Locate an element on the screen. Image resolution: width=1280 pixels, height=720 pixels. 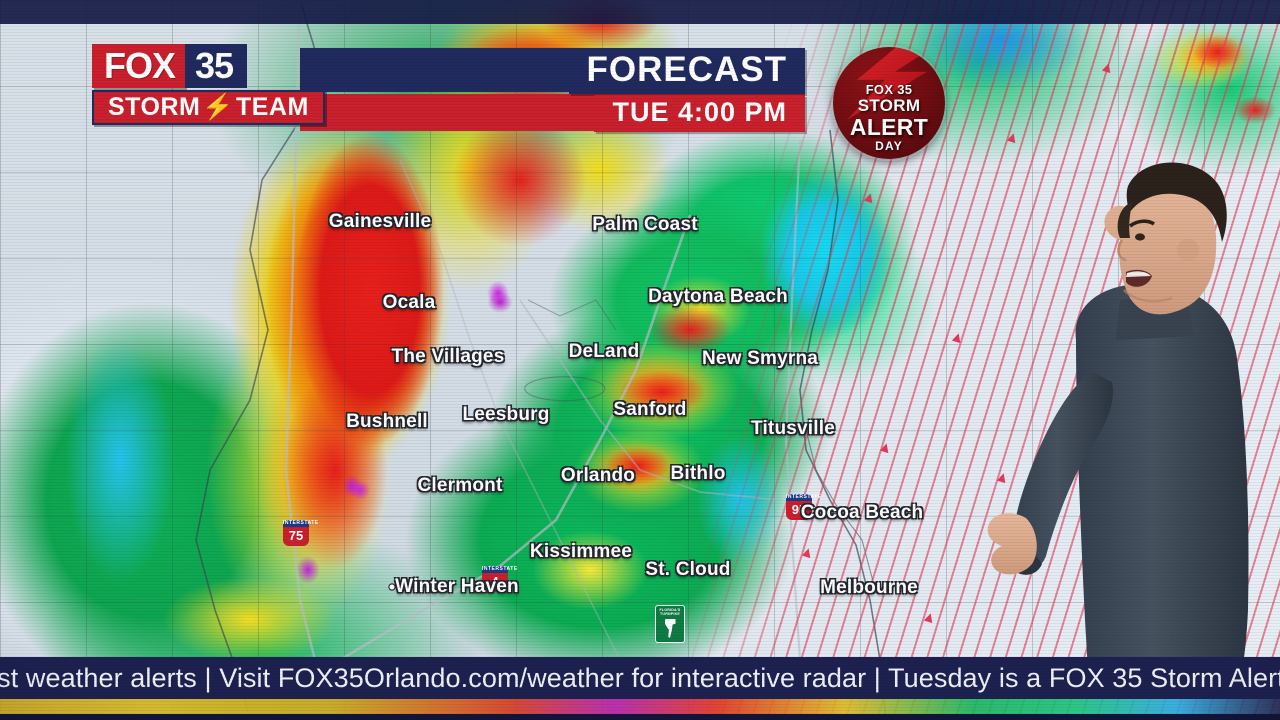
city-label-titusville: Titusville is located at coordinates (793, 428).